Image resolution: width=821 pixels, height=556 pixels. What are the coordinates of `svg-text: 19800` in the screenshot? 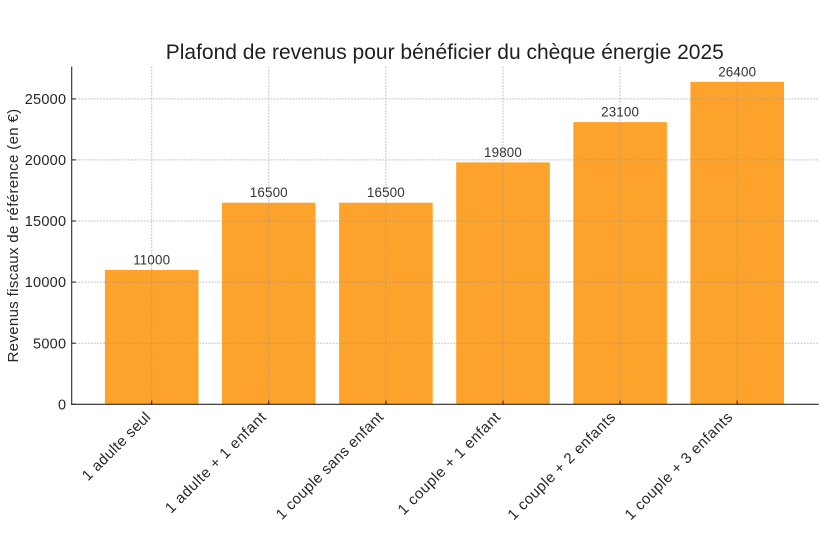 It's located at (503, 152).